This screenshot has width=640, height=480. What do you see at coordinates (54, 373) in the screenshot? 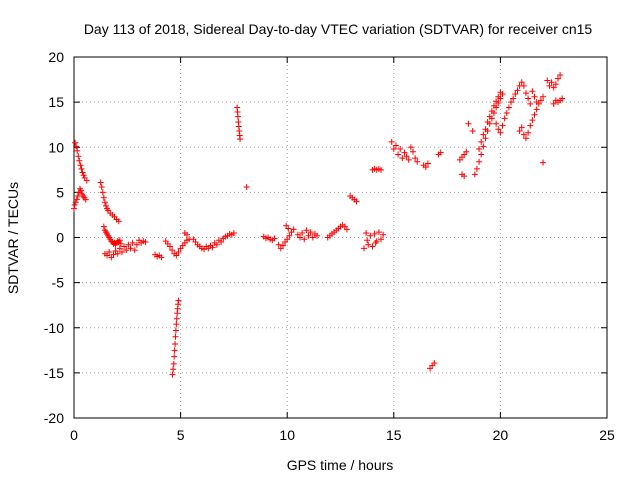
I see `y-tick-label: -15` at bounding box center [54, 373].